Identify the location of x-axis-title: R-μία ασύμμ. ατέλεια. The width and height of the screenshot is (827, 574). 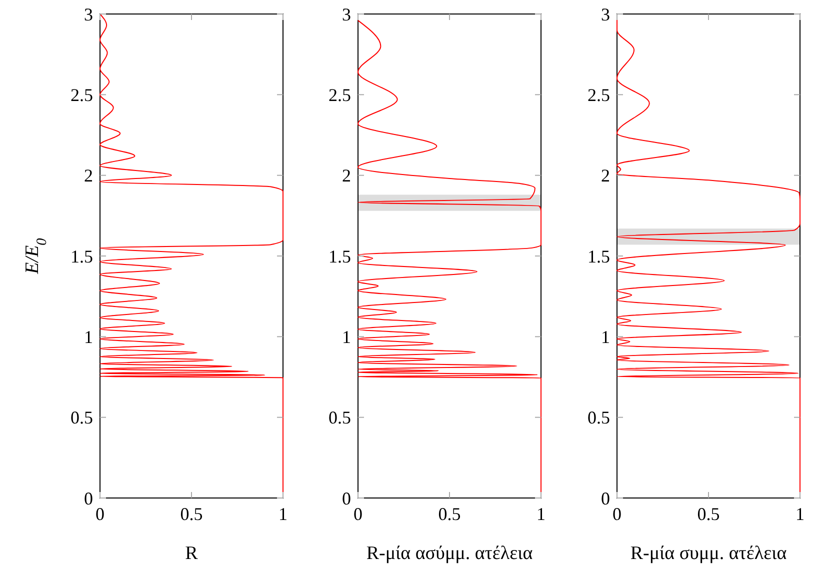
(449, 553).